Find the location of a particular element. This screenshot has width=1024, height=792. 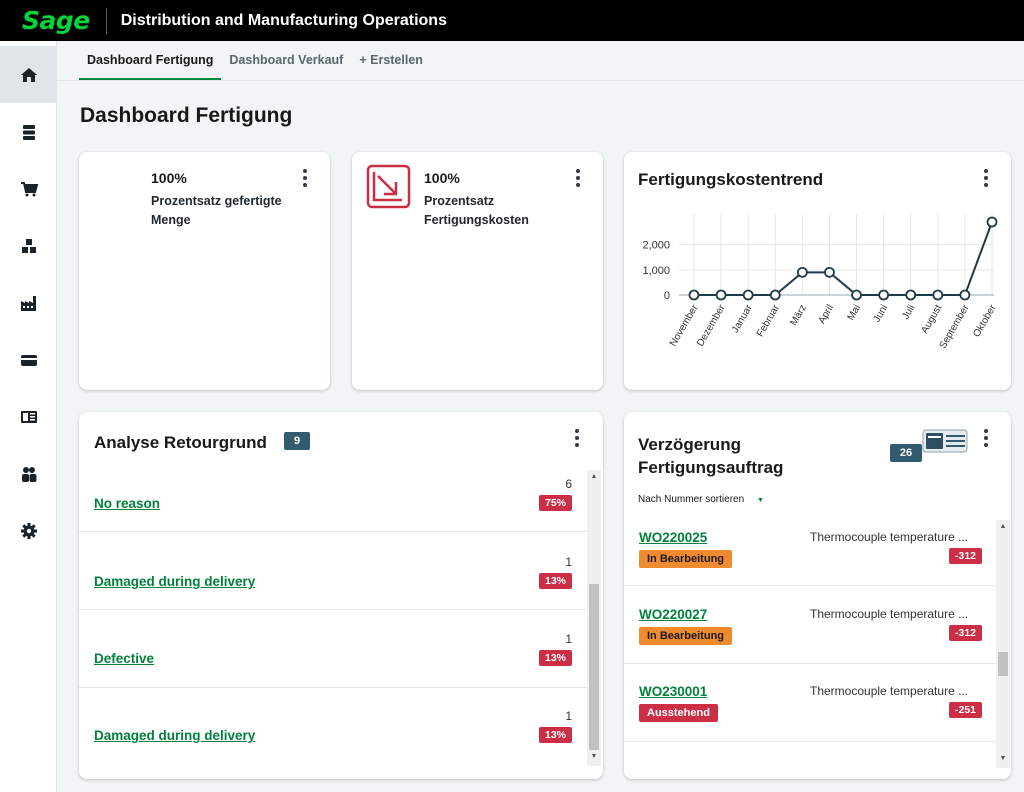

count-badge: 9 is located at coordinates (297, 441).